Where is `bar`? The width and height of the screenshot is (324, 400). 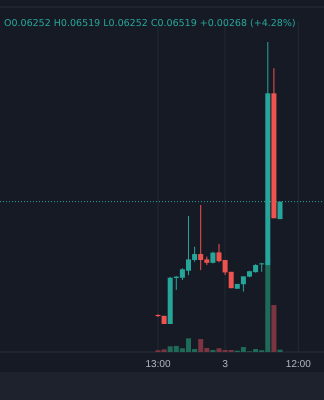 bar is located at coordinates (273, 328).